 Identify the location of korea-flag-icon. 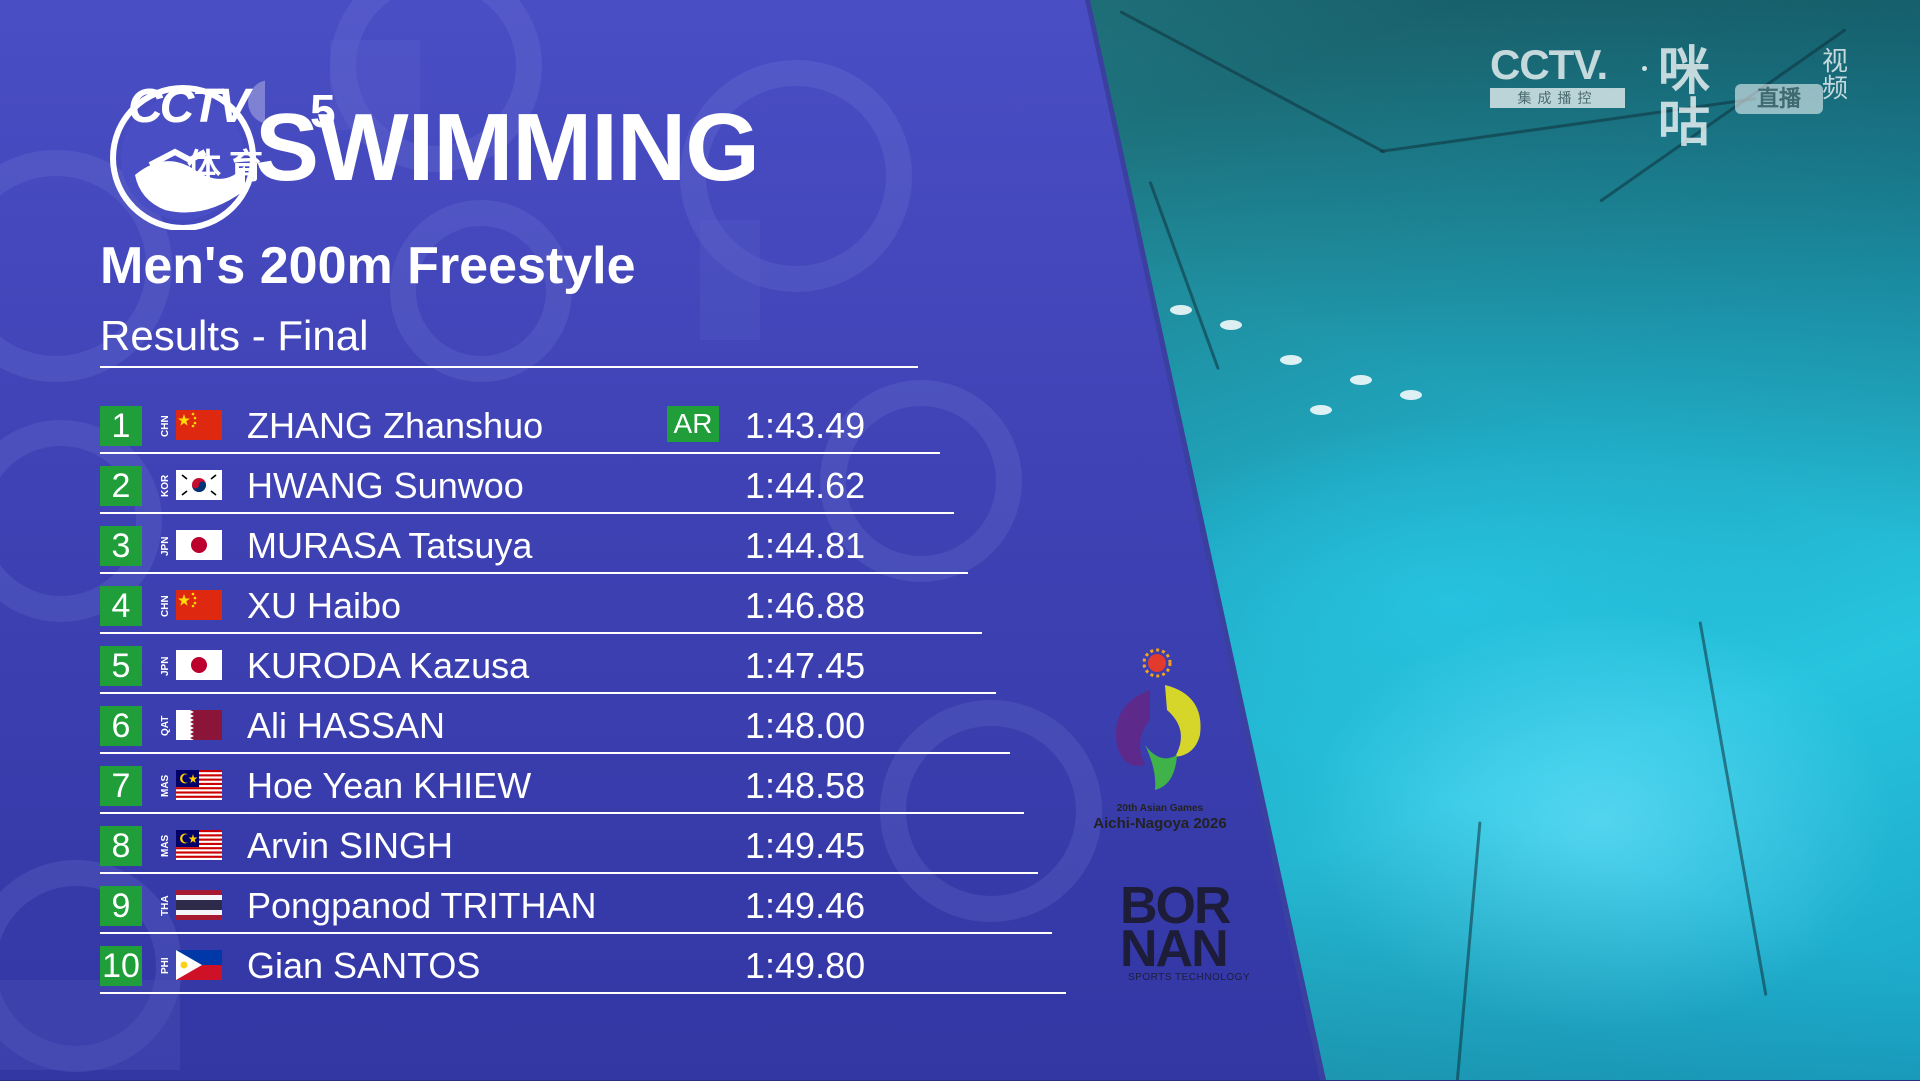
(199, 485).